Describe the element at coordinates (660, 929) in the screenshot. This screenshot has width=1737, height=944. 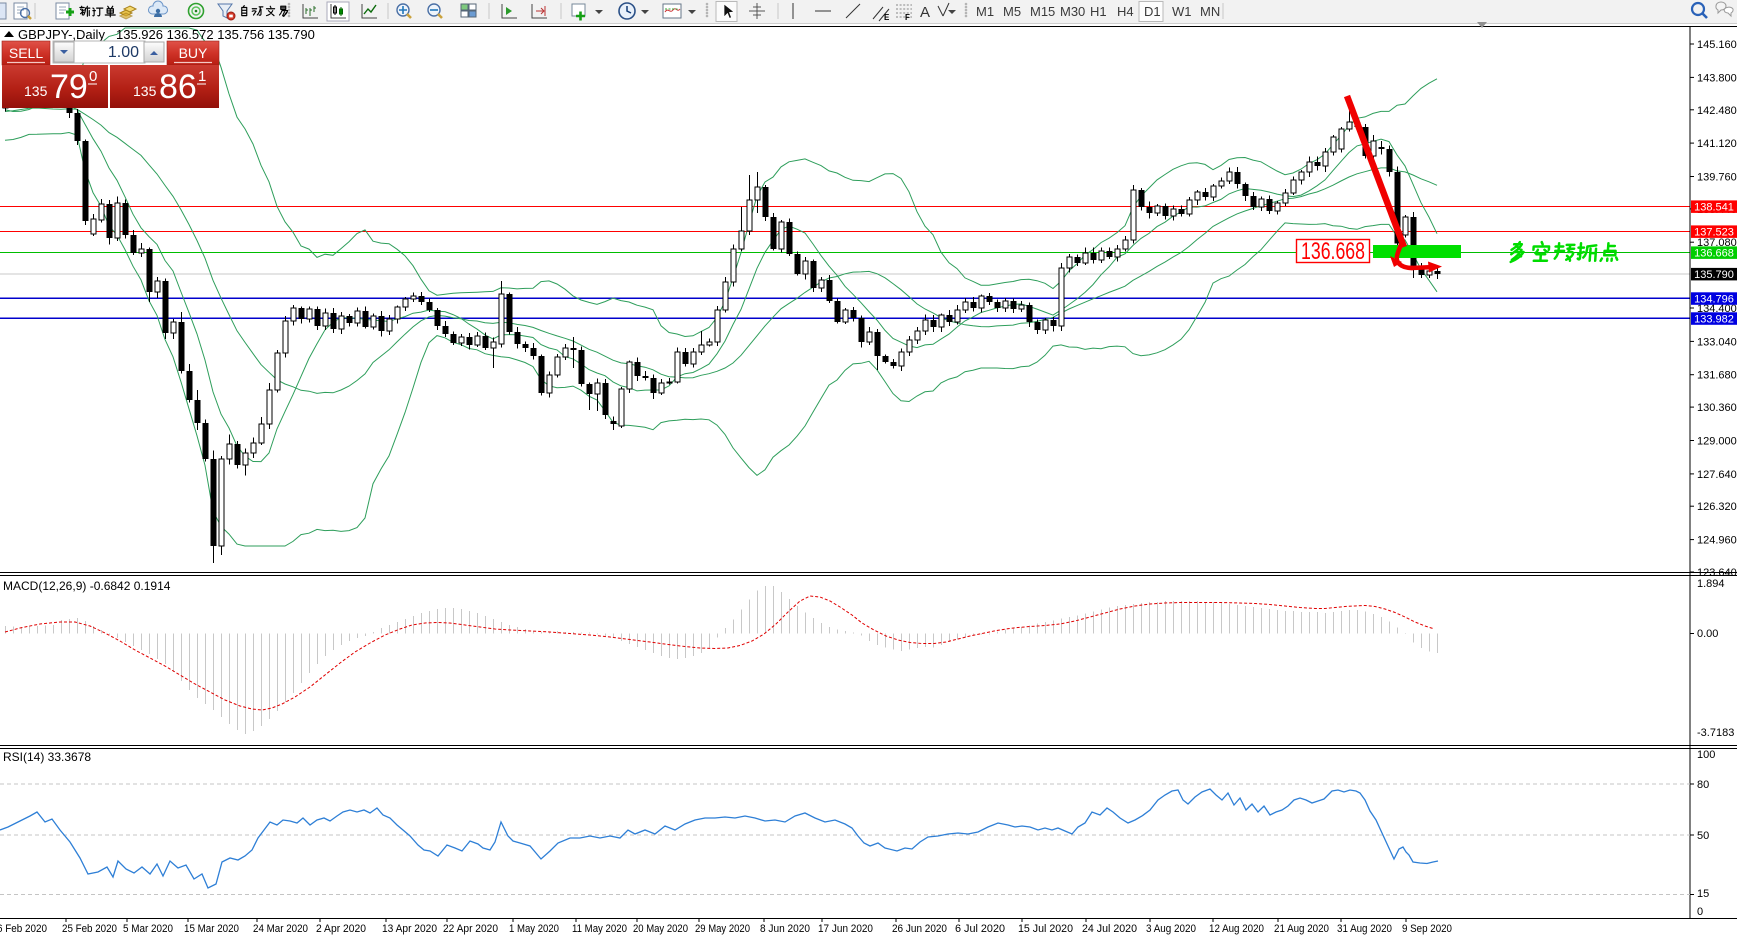
I see `svg-text: 20 May 2020` at that location.